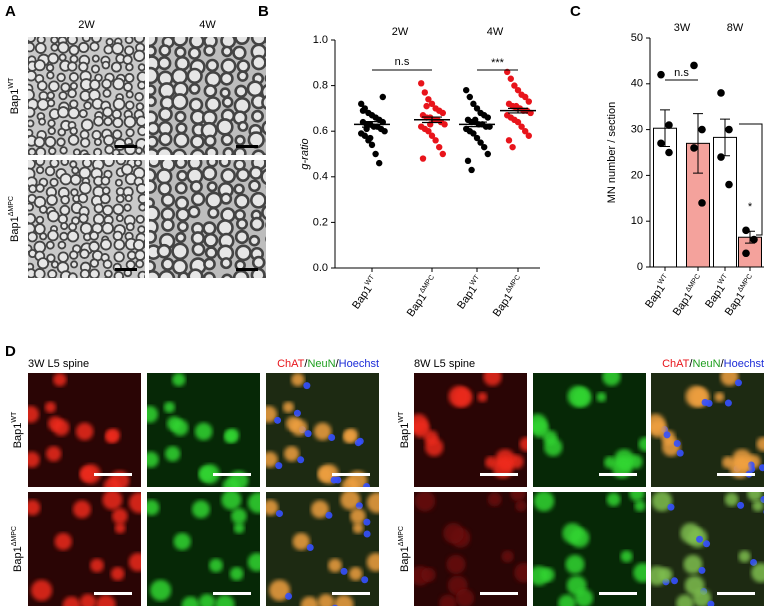 Image resolution: width=766 pixels, height=608 pixels. What do you see at coordinates (320, 268) in the screenshot?
I see `y-tick-label: 0.0` at bounding box center [320, 268].